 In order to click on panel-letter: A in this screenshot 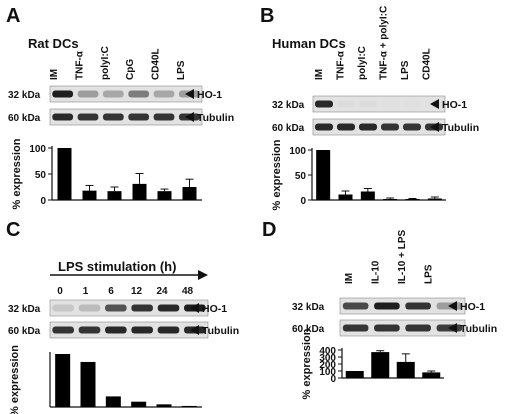, I will do `click(13, 16)`.